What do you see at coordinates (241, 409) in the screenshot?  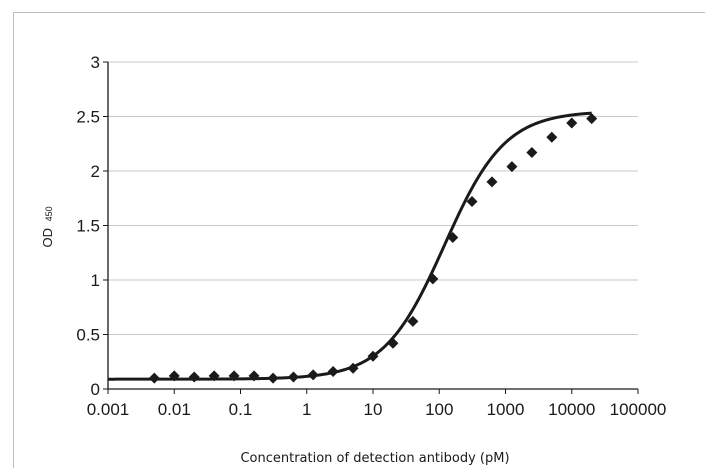 I see `x-tick-label-2: 0.1` at bounding box center [241, 409].